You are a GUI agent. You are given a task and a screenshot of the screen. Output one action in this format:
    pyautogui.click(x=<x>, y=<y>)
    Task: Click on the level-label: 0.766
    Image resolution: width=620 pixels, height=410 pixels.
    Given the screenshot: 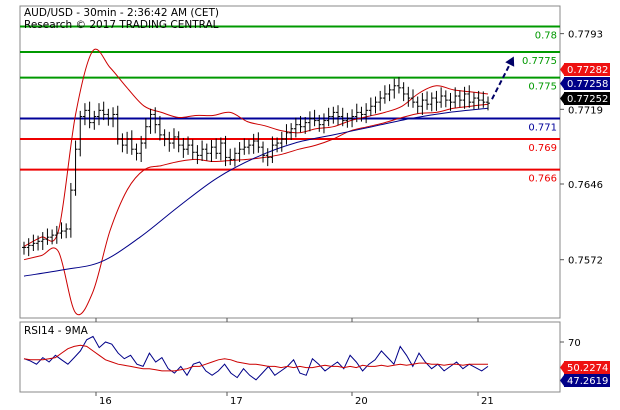 What is the action you would take?
    pyautogui.click(x=542, y=179)
    